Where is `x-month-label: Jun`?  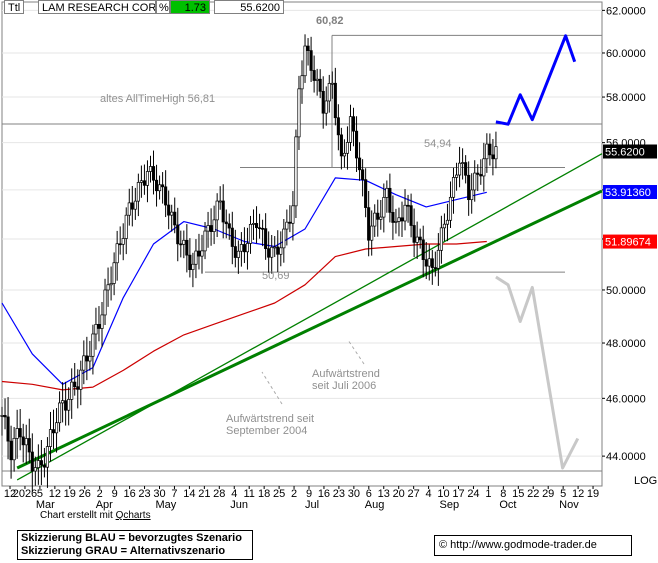
x-month-label: Jun is located at coordinates (239, 505).